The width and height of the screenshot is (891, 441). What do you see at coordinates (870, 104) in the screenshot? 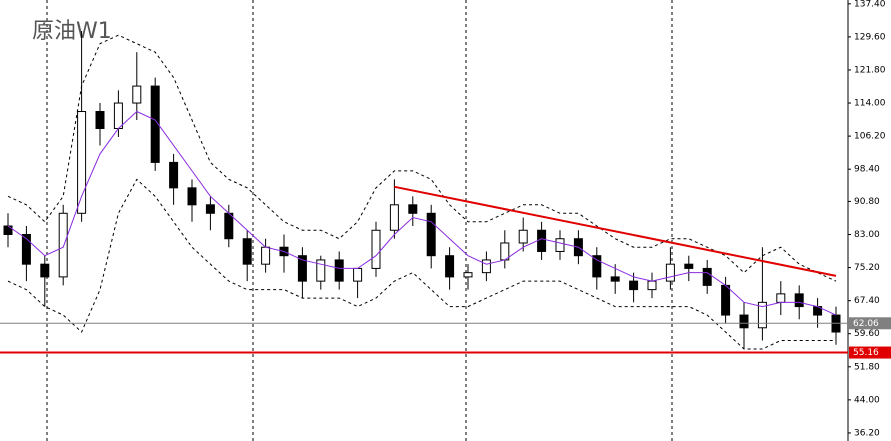
I see `y-tick-label: 114.00` at bounding box center [870, 104].